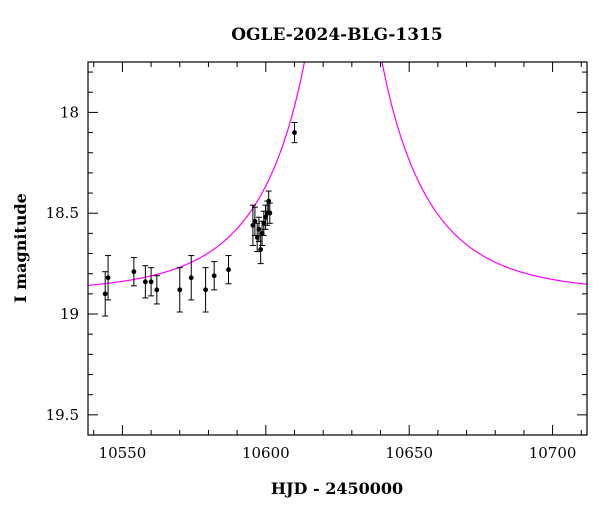 The width and height of the screenshot is (600, 512). I want to click on y-axis-label: I magnitude, so click(20, 248).